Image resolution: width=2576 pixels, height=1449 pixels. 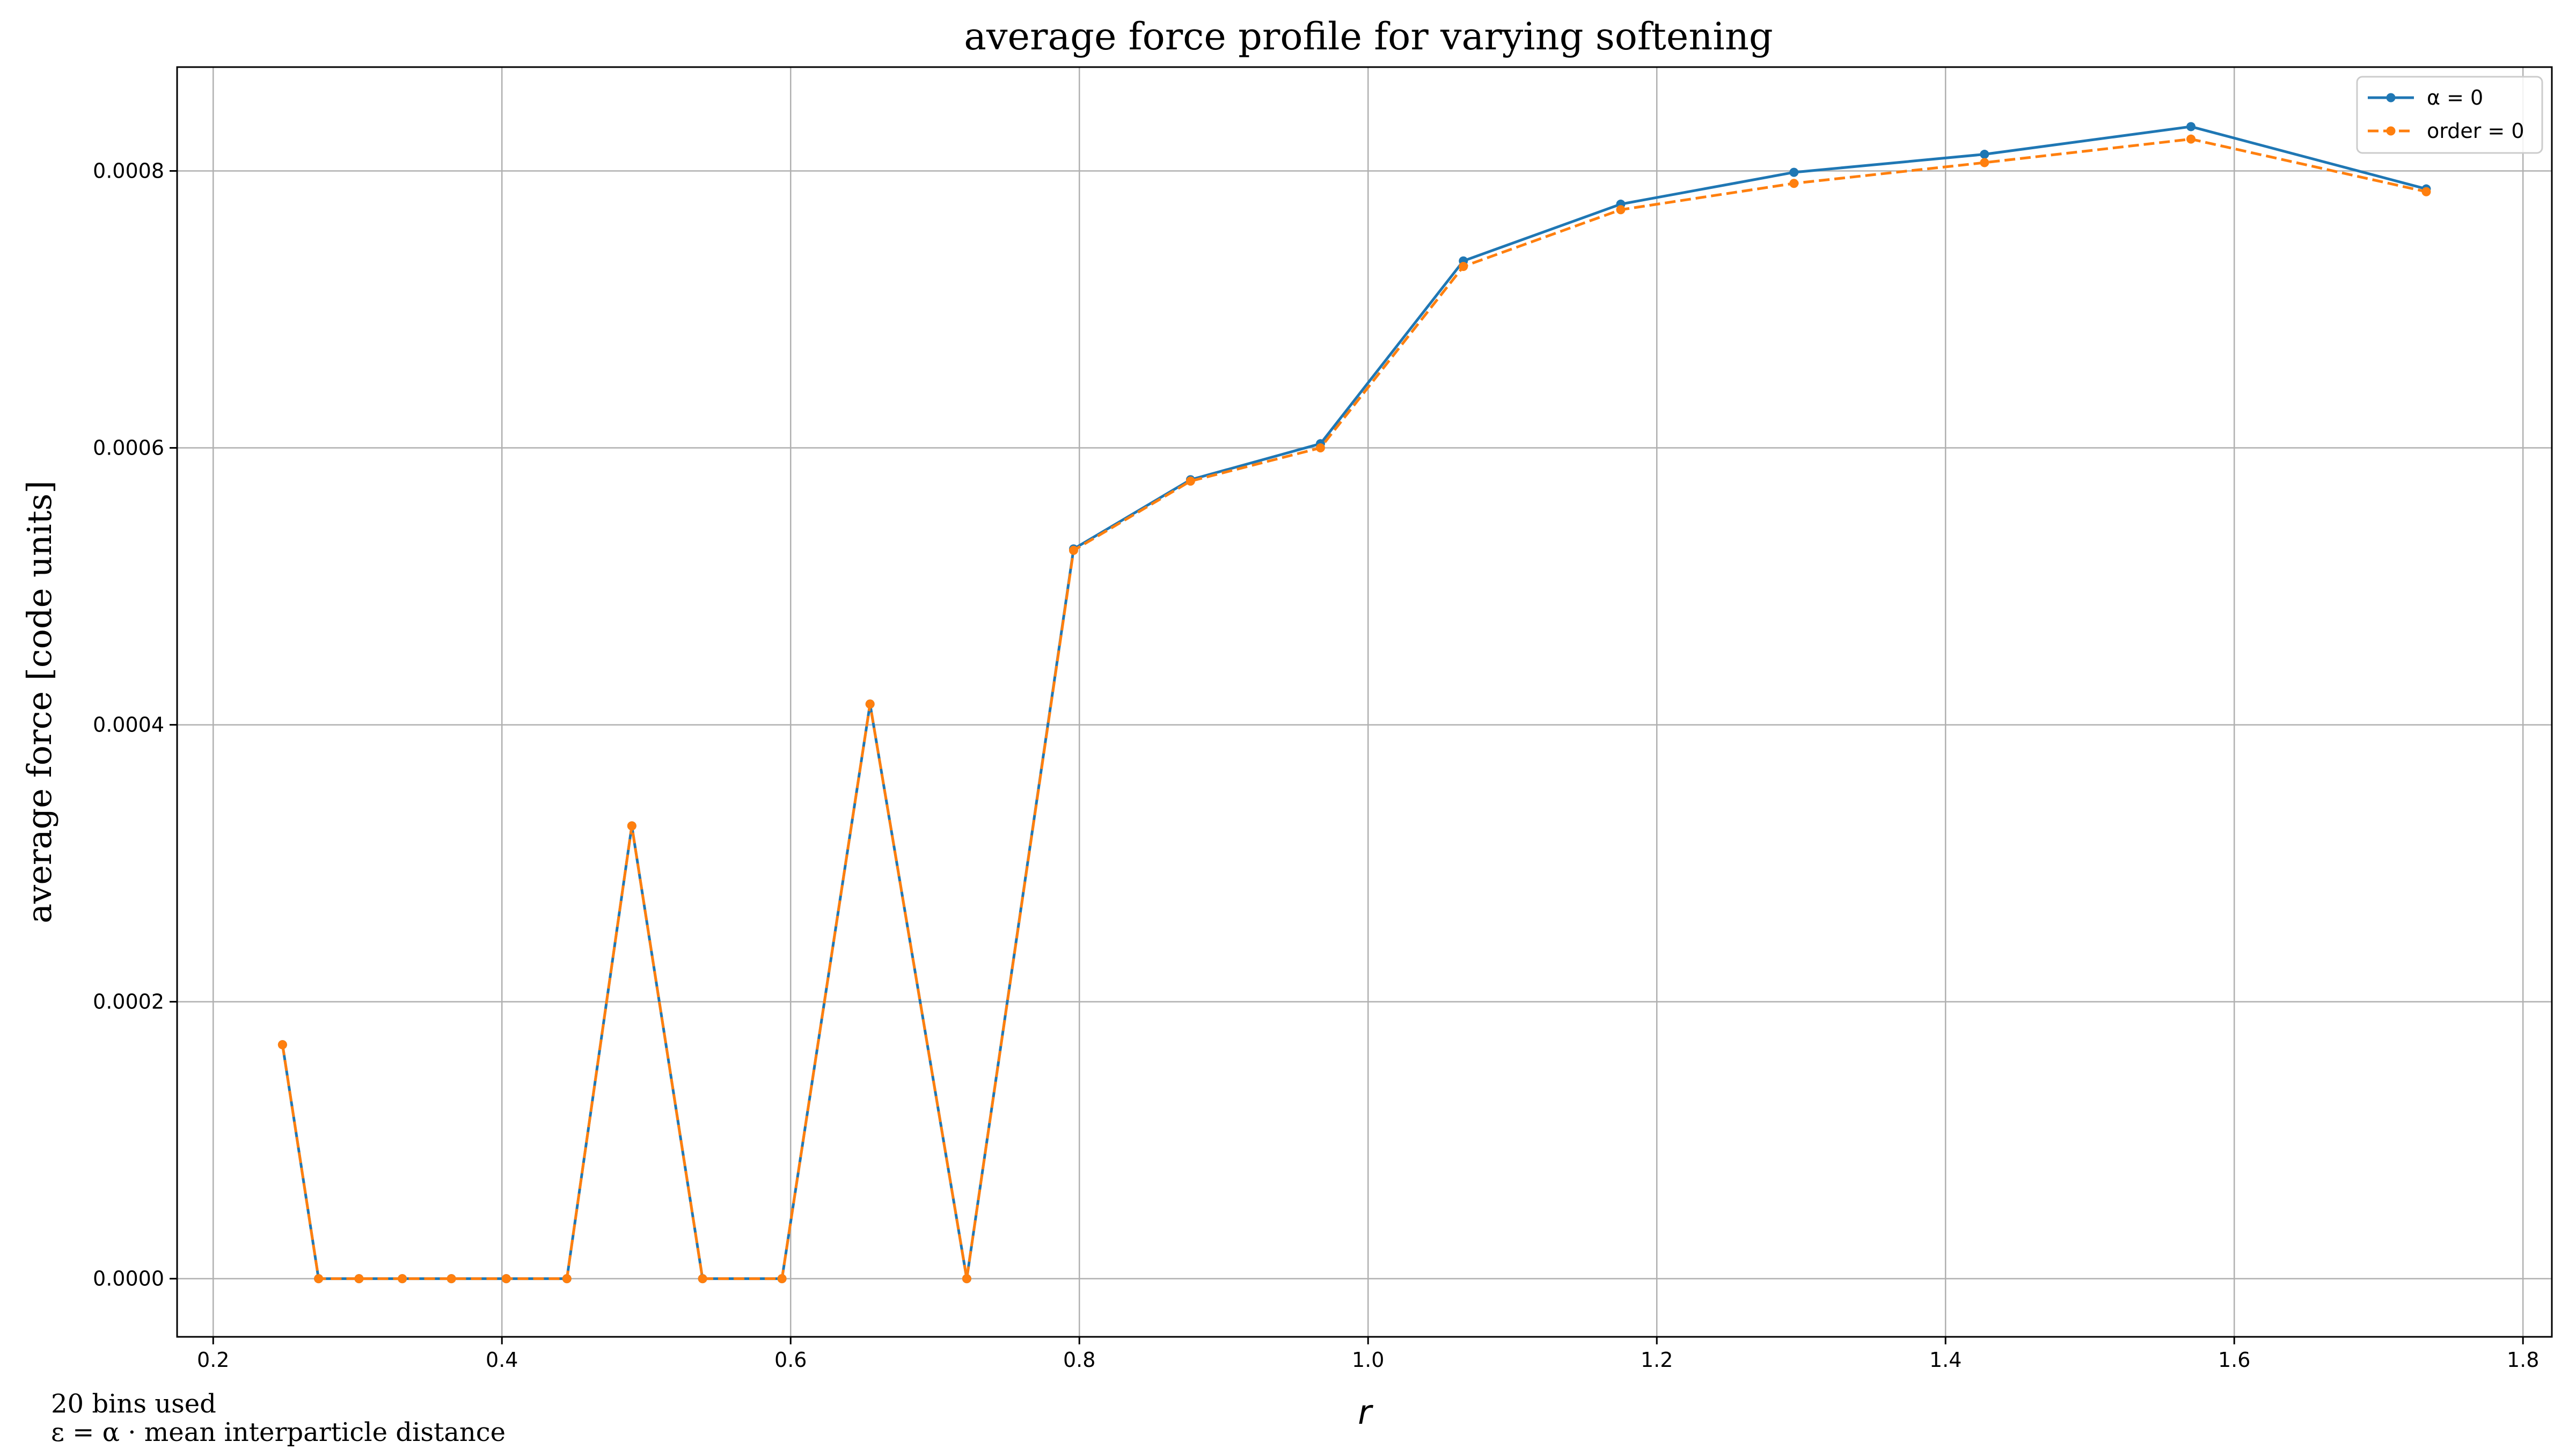 What do you see at coordinates (278, 1432) in the screenshot?
I see `softening-note: ε = α · mean interparticle distance` at bounding box center [278, 1432].